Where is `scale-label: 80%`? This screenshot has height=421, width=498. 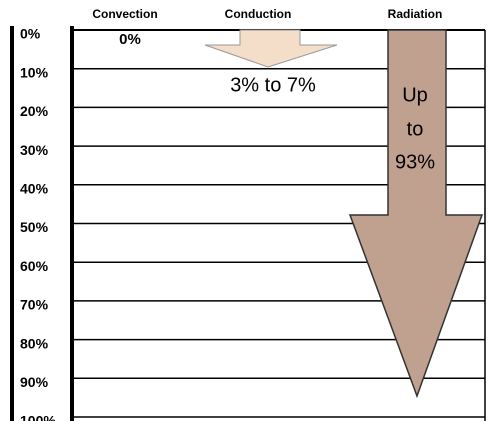
scale-label: 80% is located at coordinates (34, 343).